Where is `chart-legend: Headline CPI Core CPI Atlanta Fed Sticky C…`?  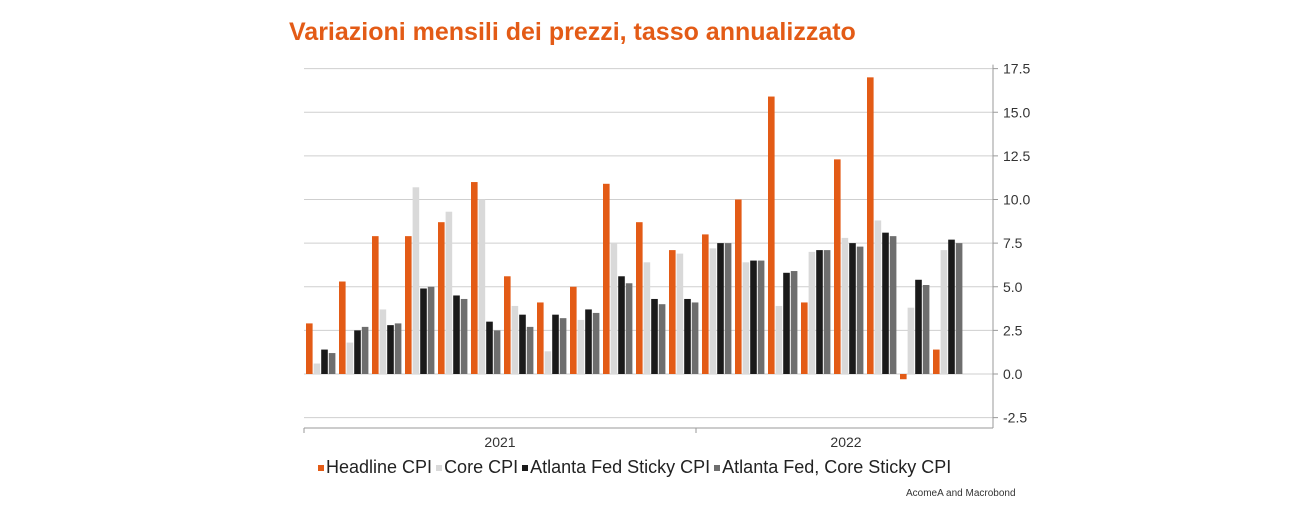 chart-legend: Headline CPI Core CPI Atlanta Fed Sticky C… is located at coordinates (636, 467).